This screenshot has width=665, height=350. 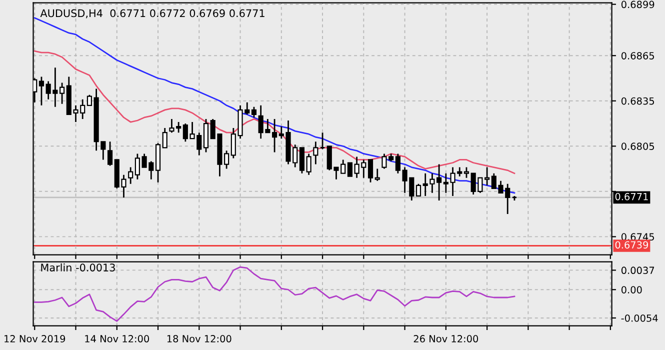 What do you see at coordinates (637, 56) in the screenshot?
I see `y-tick-label: 0.6865` at bounding box center [637, 56].